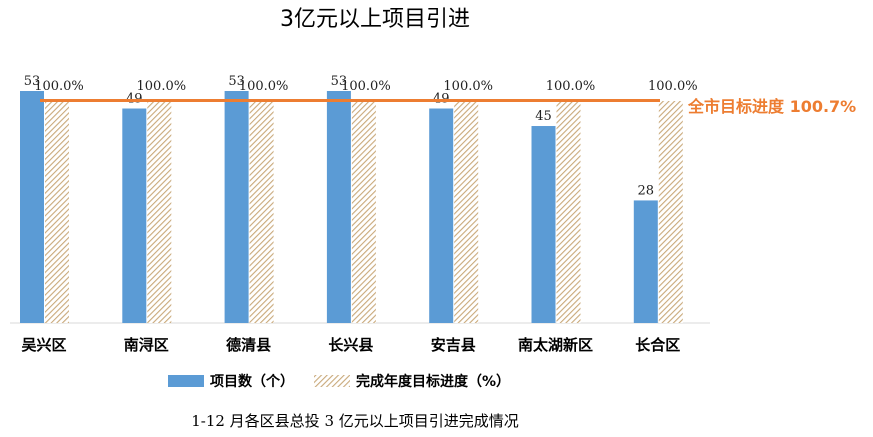  I want to click on category-label: 南浔区, so click(146, 345).